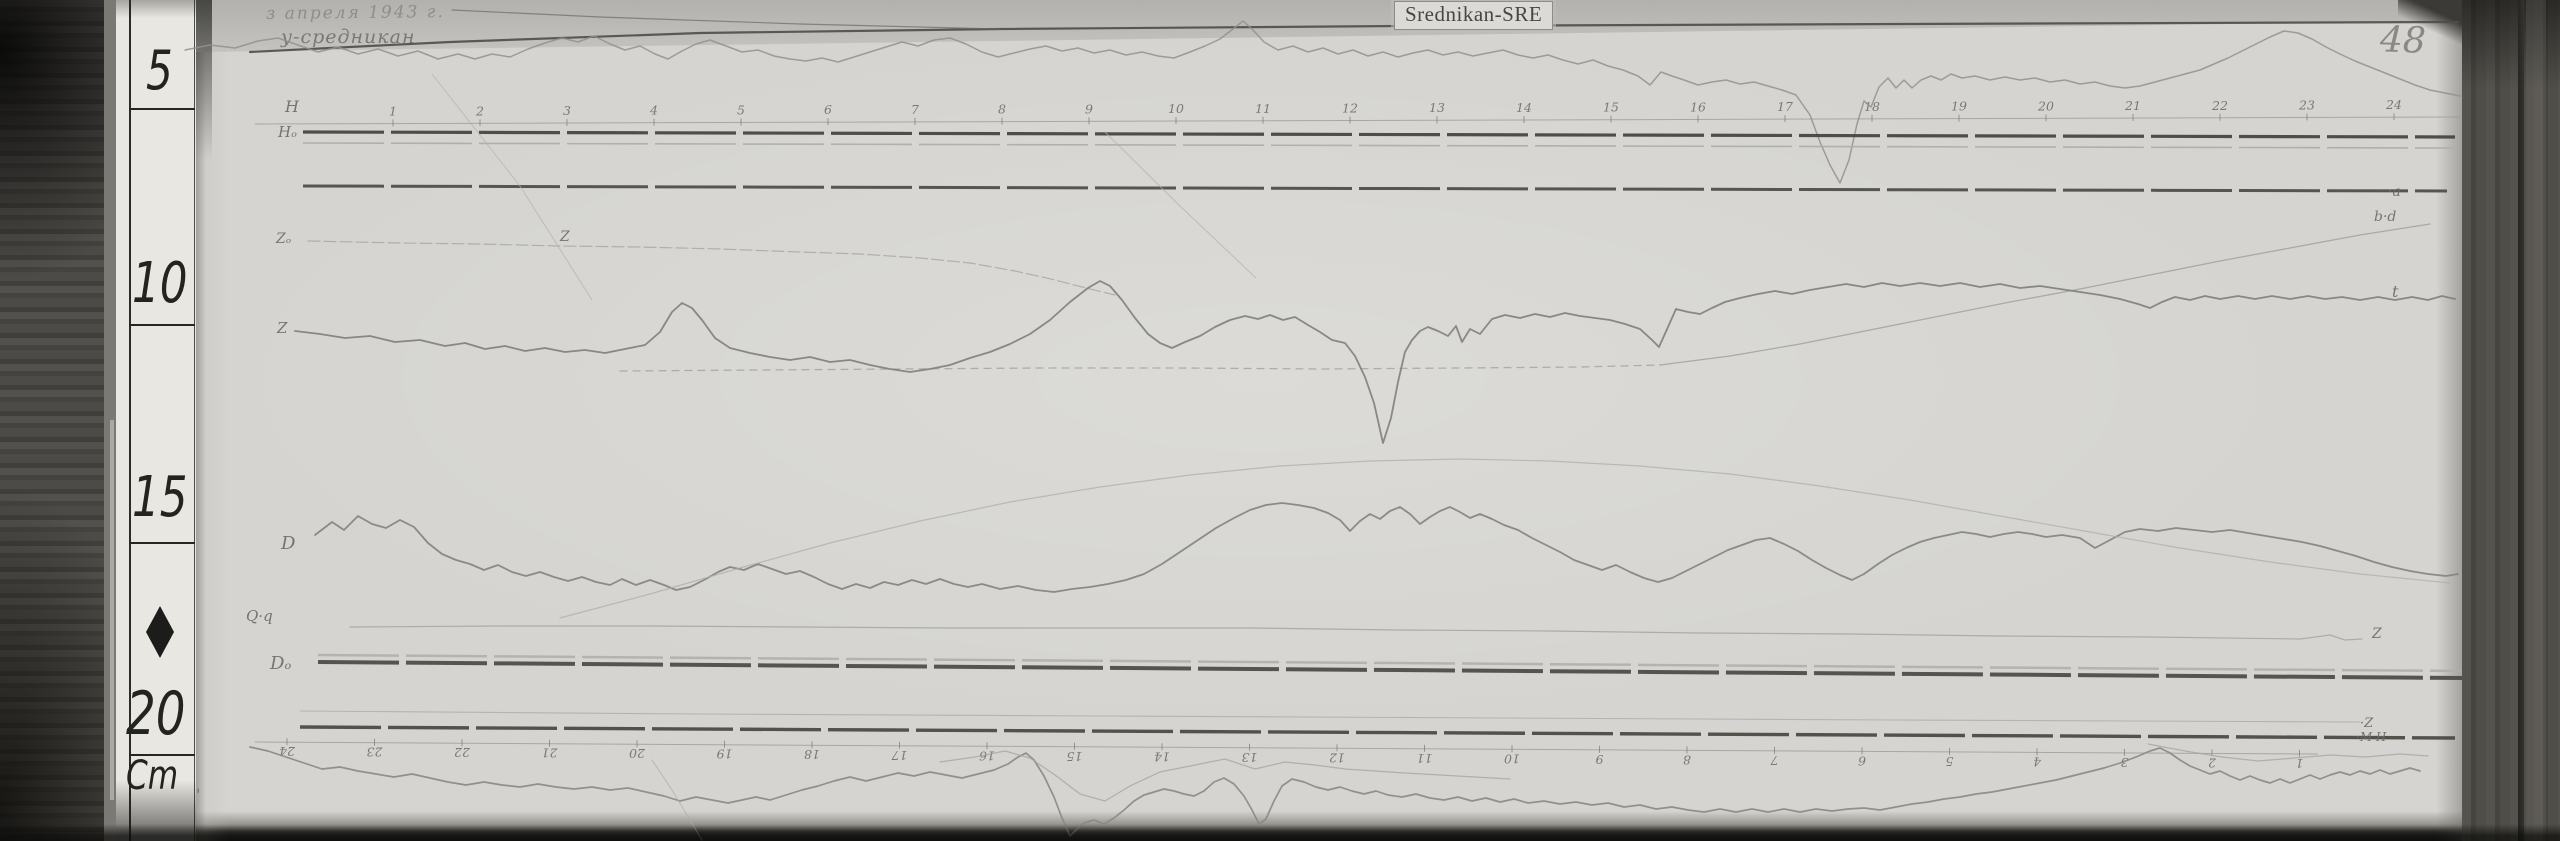  What do you see at coordinates (2288, 752) in the screenshot?
I see `bottom-light-trace-b` at bounding box center [2288, 752].